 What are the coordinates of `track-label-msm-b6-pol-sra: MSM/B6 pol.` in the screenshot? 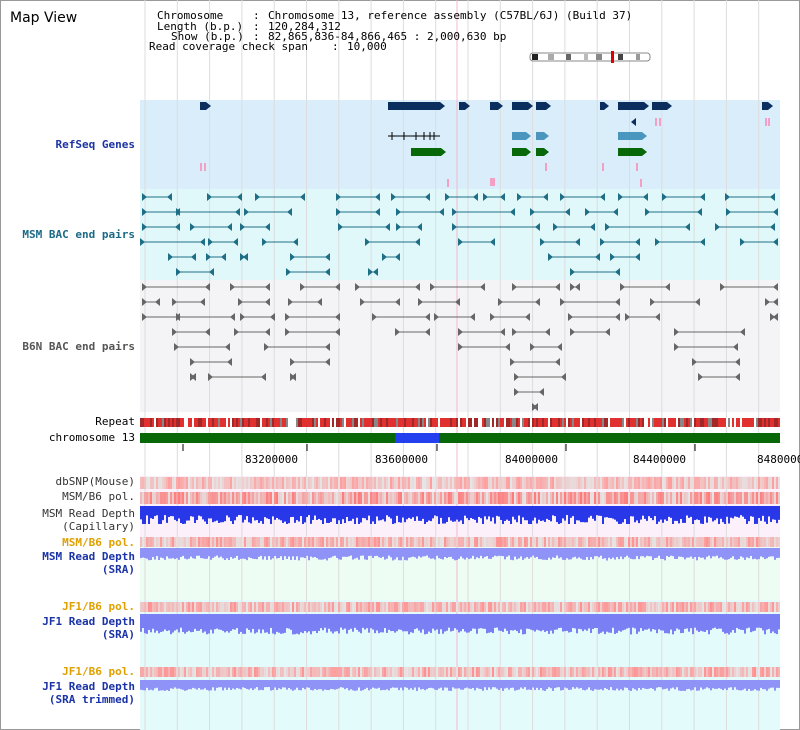 It's located at (98, 542).